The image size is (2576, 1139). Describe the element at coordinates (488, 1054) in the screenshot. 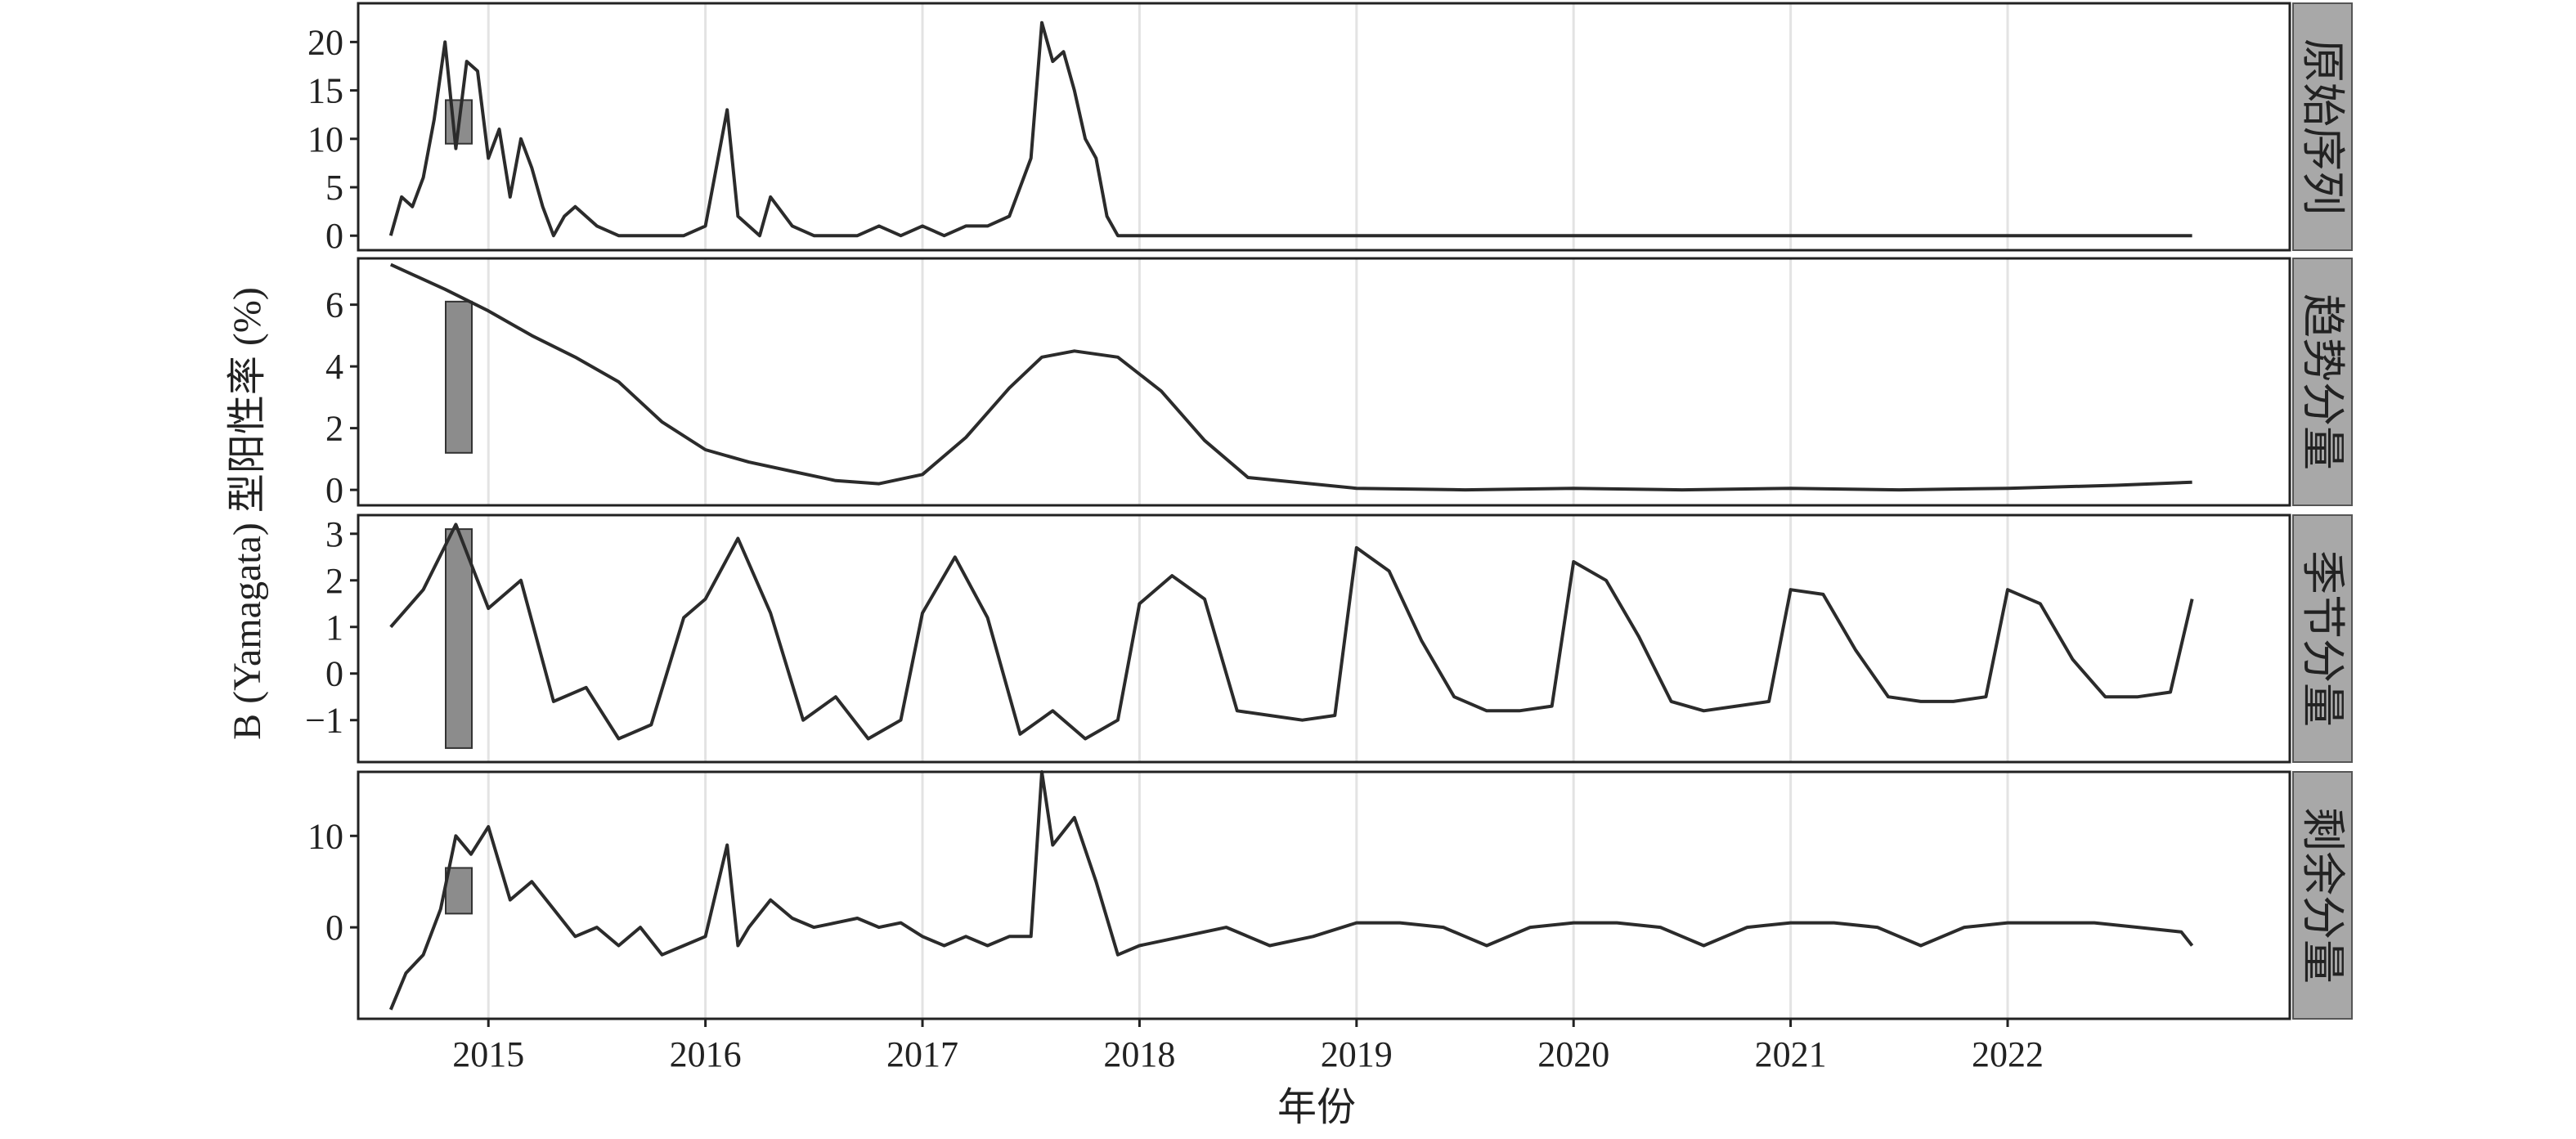

I see `x-tick-label: 2015` at that location.